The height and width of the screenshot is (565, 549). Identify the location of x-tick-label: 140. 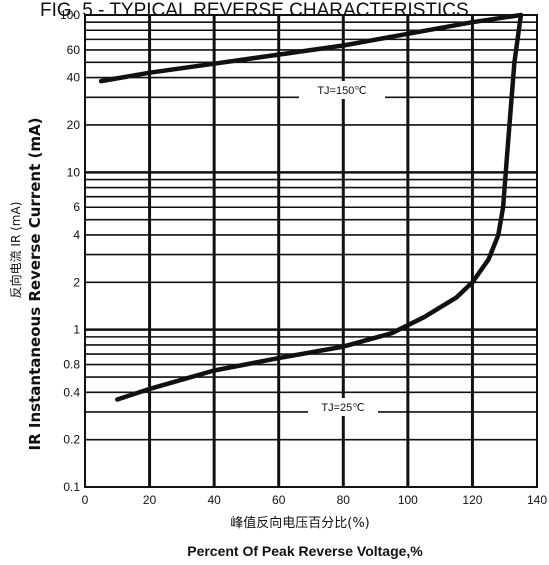
(537, 500).